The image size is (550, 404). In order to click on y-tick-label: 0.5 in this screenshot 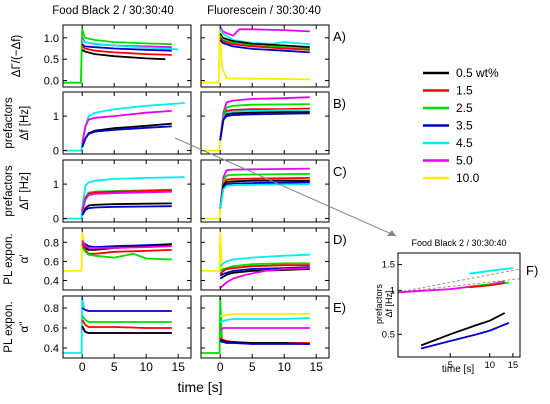, I will do `click(51, 60)`.